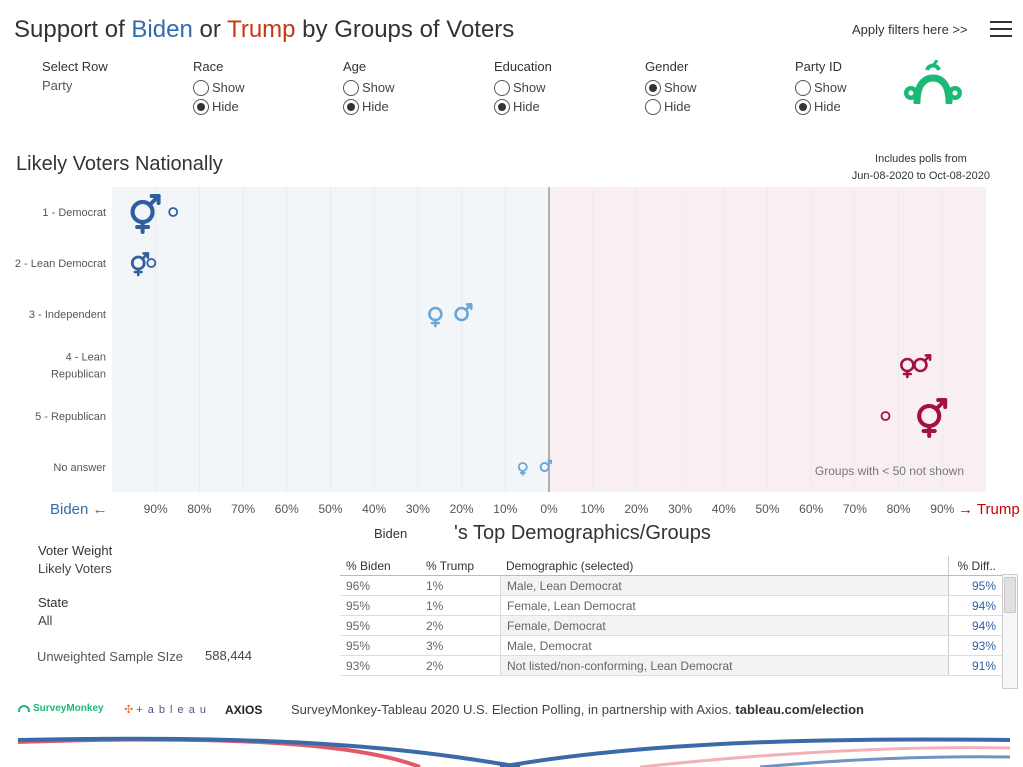  Describe the element at coordinates (818, 66) in the screenshot. I see `filter-label: Party ID` at that location.